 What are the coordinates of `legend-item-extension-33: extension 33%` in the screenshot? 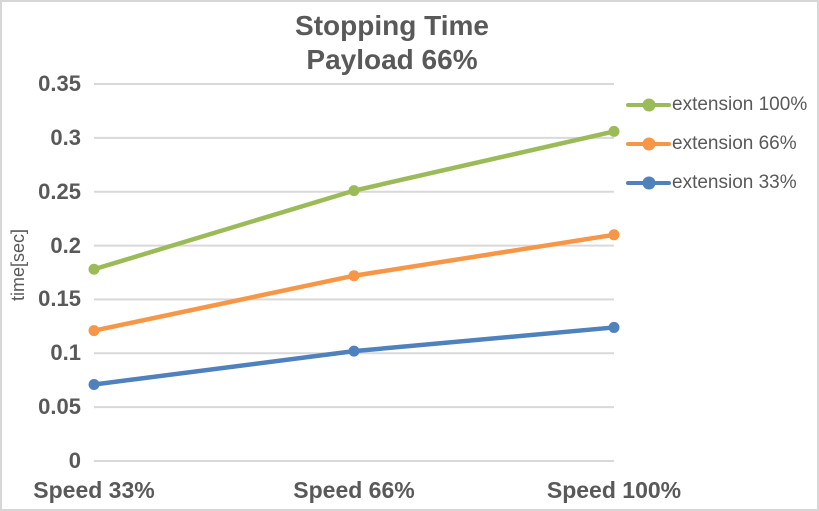 It's located at (716, 183).